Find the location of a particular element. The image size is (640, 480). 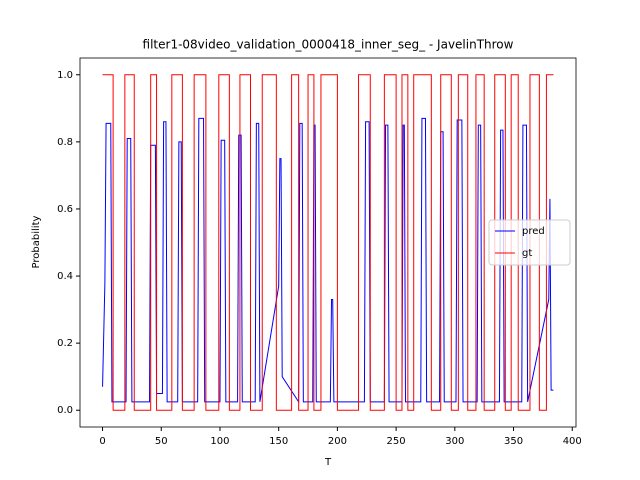

x-tick-label: 350 is located at coordinates (513, 441).